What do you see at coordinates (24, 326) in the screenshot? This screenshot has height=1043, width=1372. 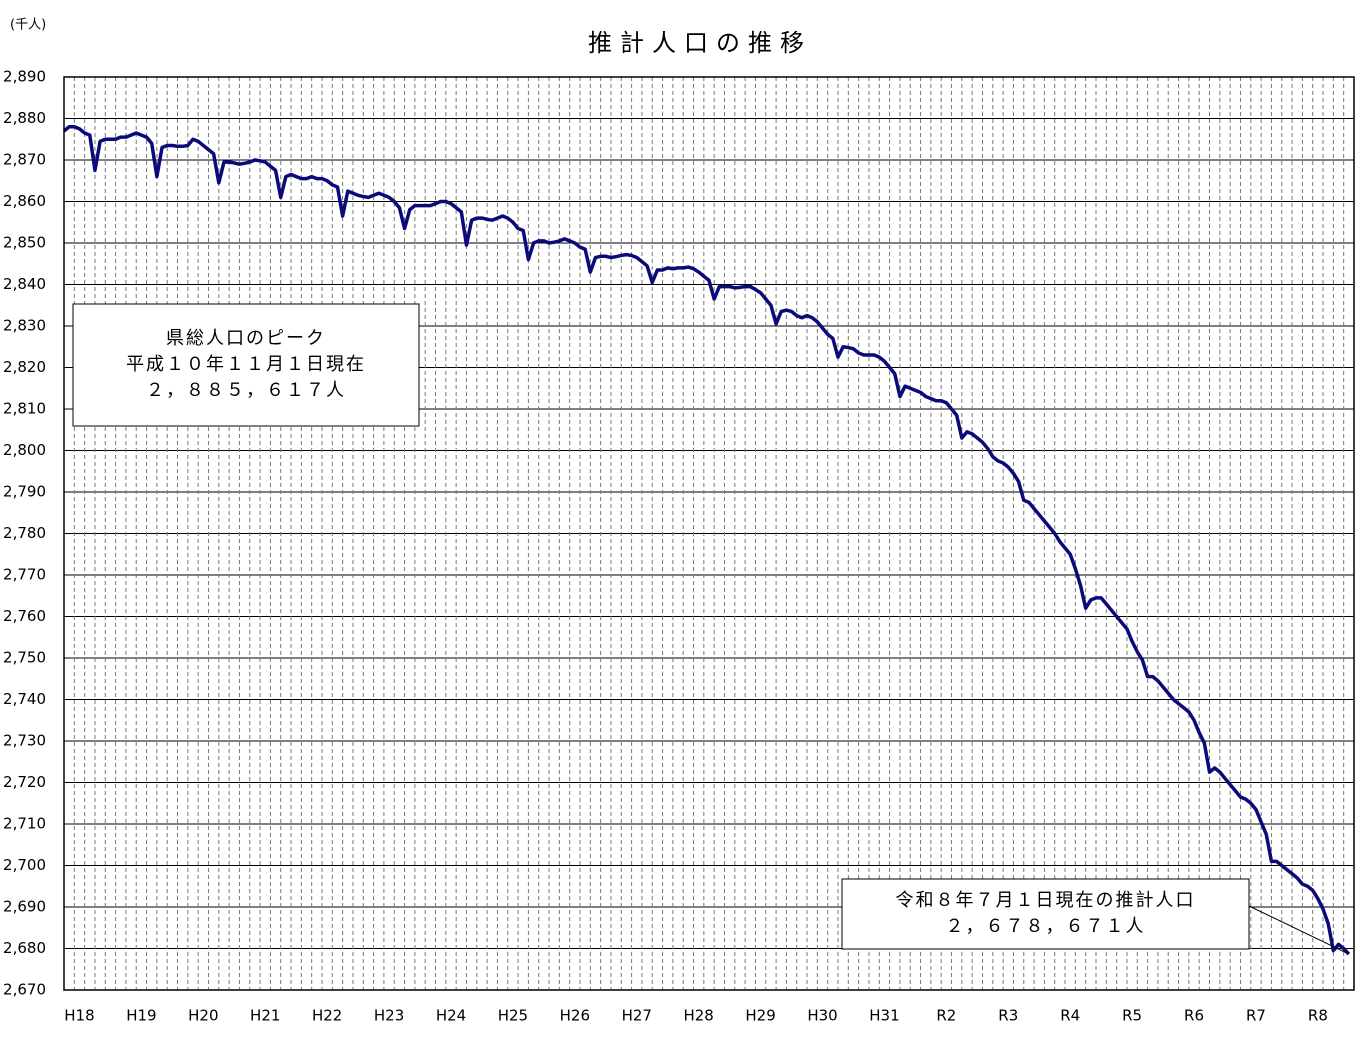 I see `y-tick-label: 2,830` at bounding box center [24, 326].